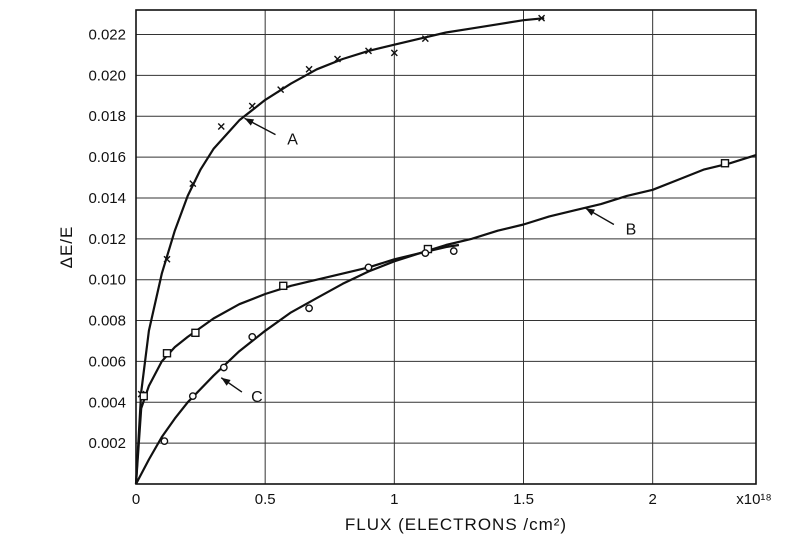 Image resolution: width=807 pixels, height=547 pixels. I want to click on x-tick-label: 1.5, so click(523, 499).